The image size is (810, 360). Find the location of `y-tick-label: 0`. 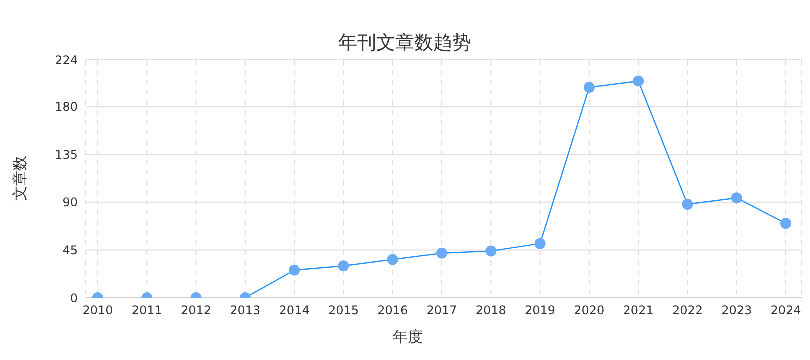

y-tick-label: 0 is located at coordinates (74, 298).